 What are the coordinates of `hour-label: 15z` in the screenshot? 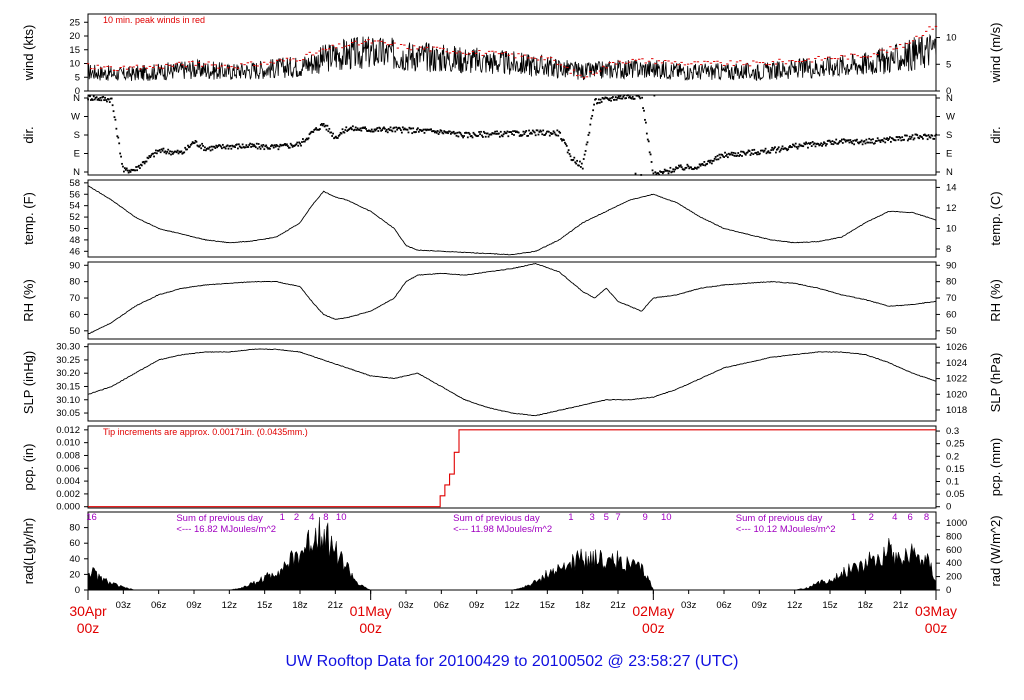 It's located at (265, 605).